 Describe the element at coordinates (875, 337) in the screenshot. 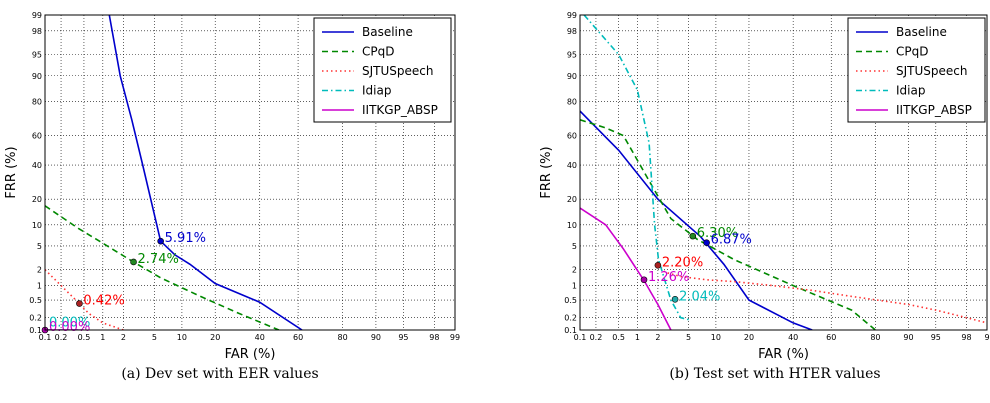

I see `chart2-xtick-10: 80` at that location.